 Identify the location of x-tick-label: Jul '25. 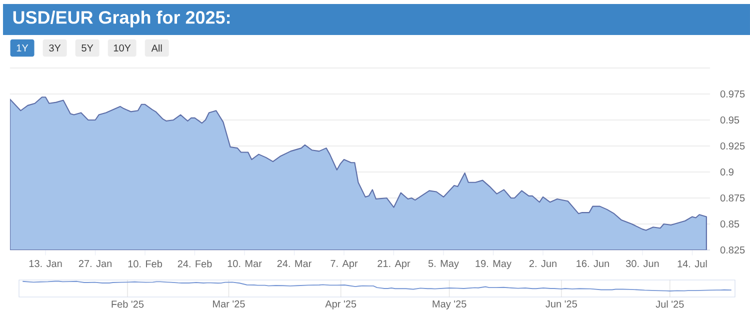
(670, 304).